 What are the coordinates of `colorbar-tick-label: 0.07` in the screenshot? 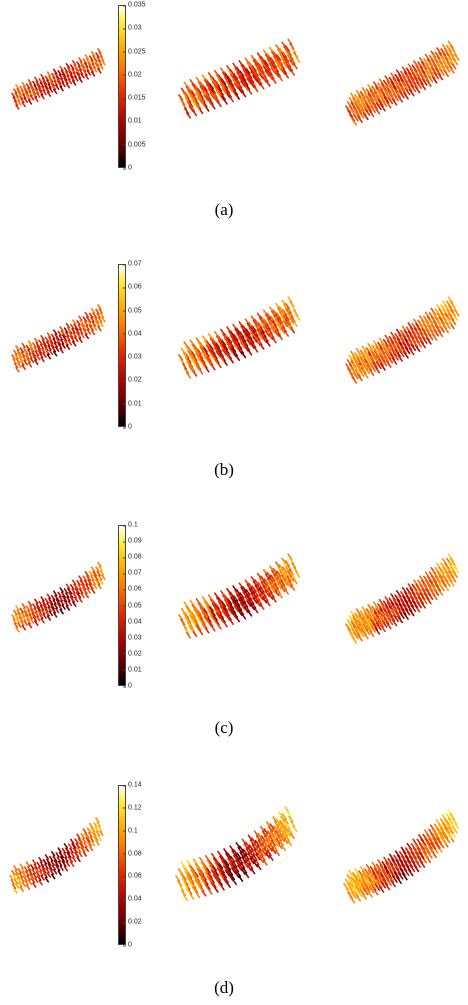 It's located at (132, 264).